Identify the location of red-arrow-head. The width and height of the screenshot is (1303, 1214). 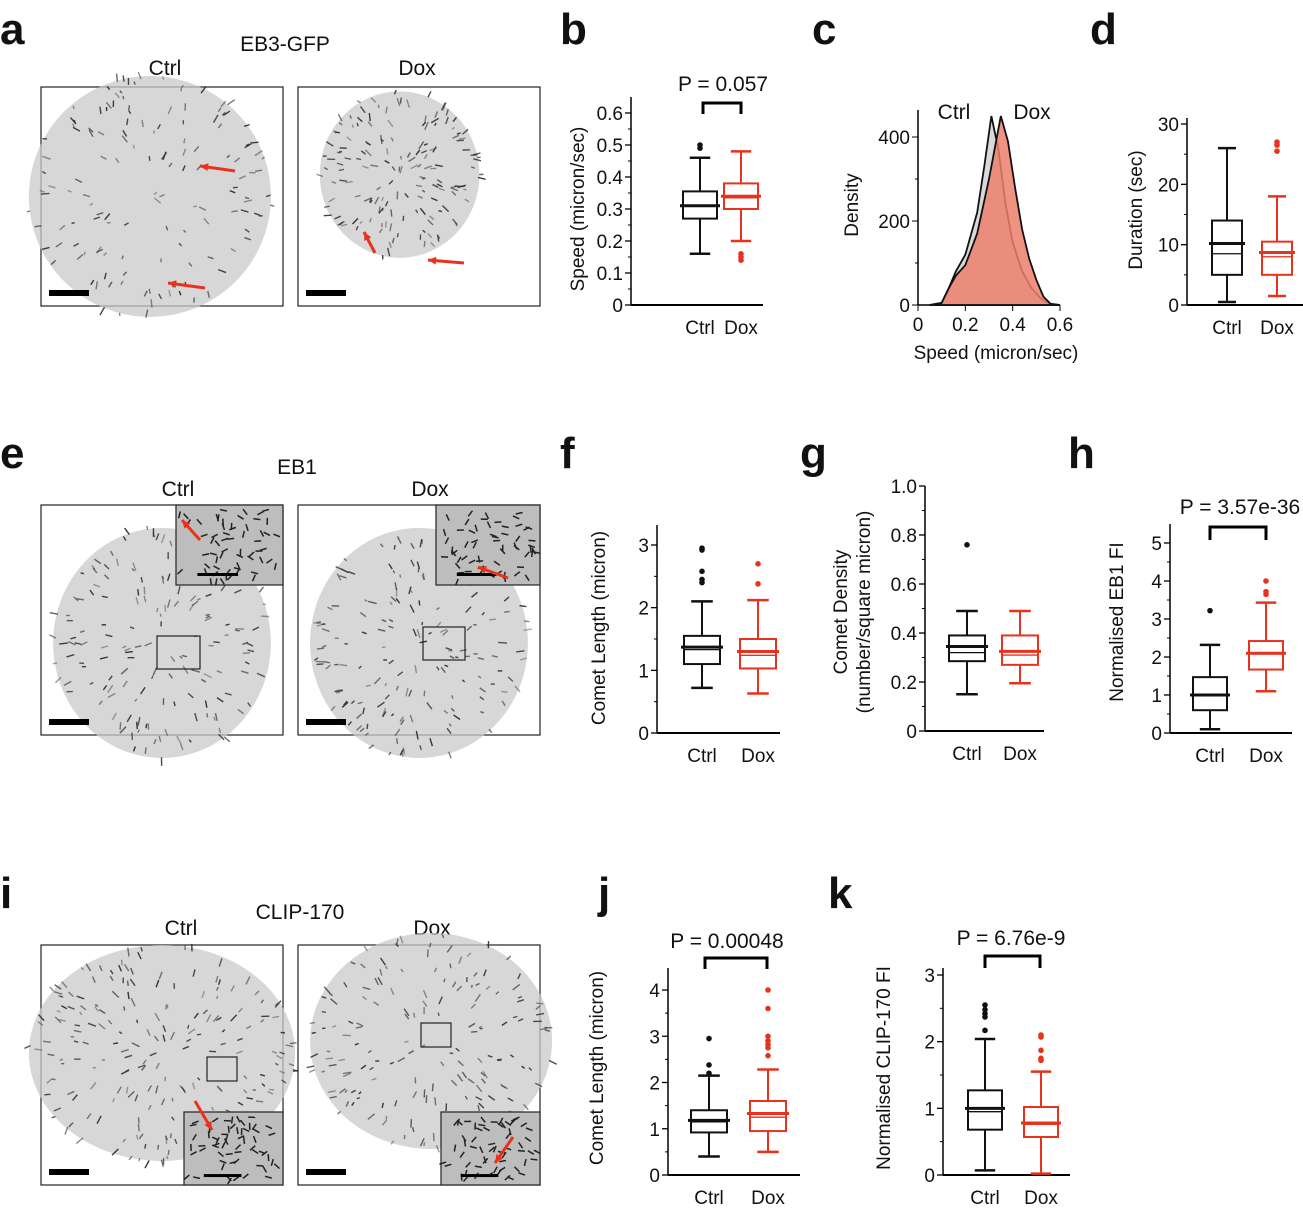
(186, 524).